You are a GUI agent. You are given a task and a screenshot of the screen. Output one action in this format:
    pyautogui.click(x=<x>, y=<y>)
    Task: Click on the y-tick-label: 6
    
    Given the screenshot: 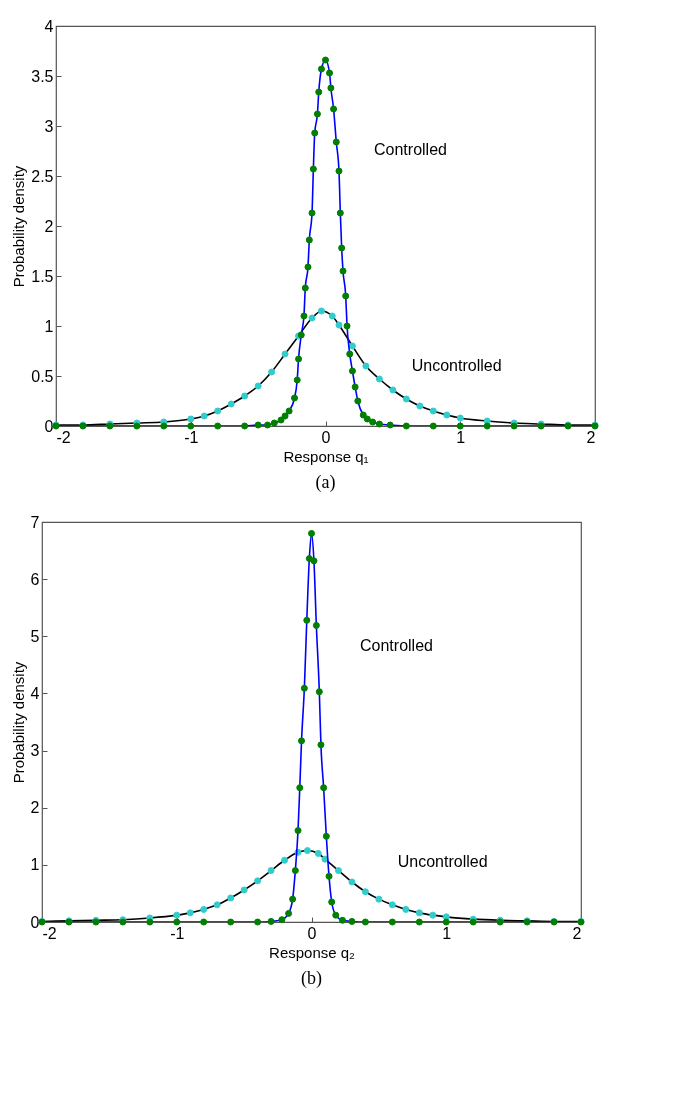 What is the action you would take?
    pyautogui.click(x=35, y=579)
    